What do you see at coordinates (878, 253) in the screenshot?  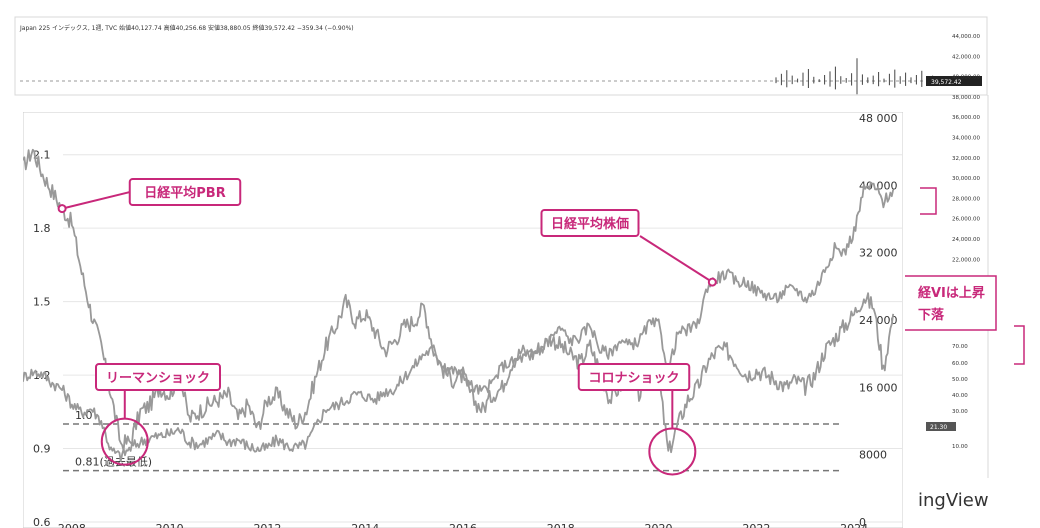 I see `right-tick-label: 32 000` at bounding box center [878, 253].